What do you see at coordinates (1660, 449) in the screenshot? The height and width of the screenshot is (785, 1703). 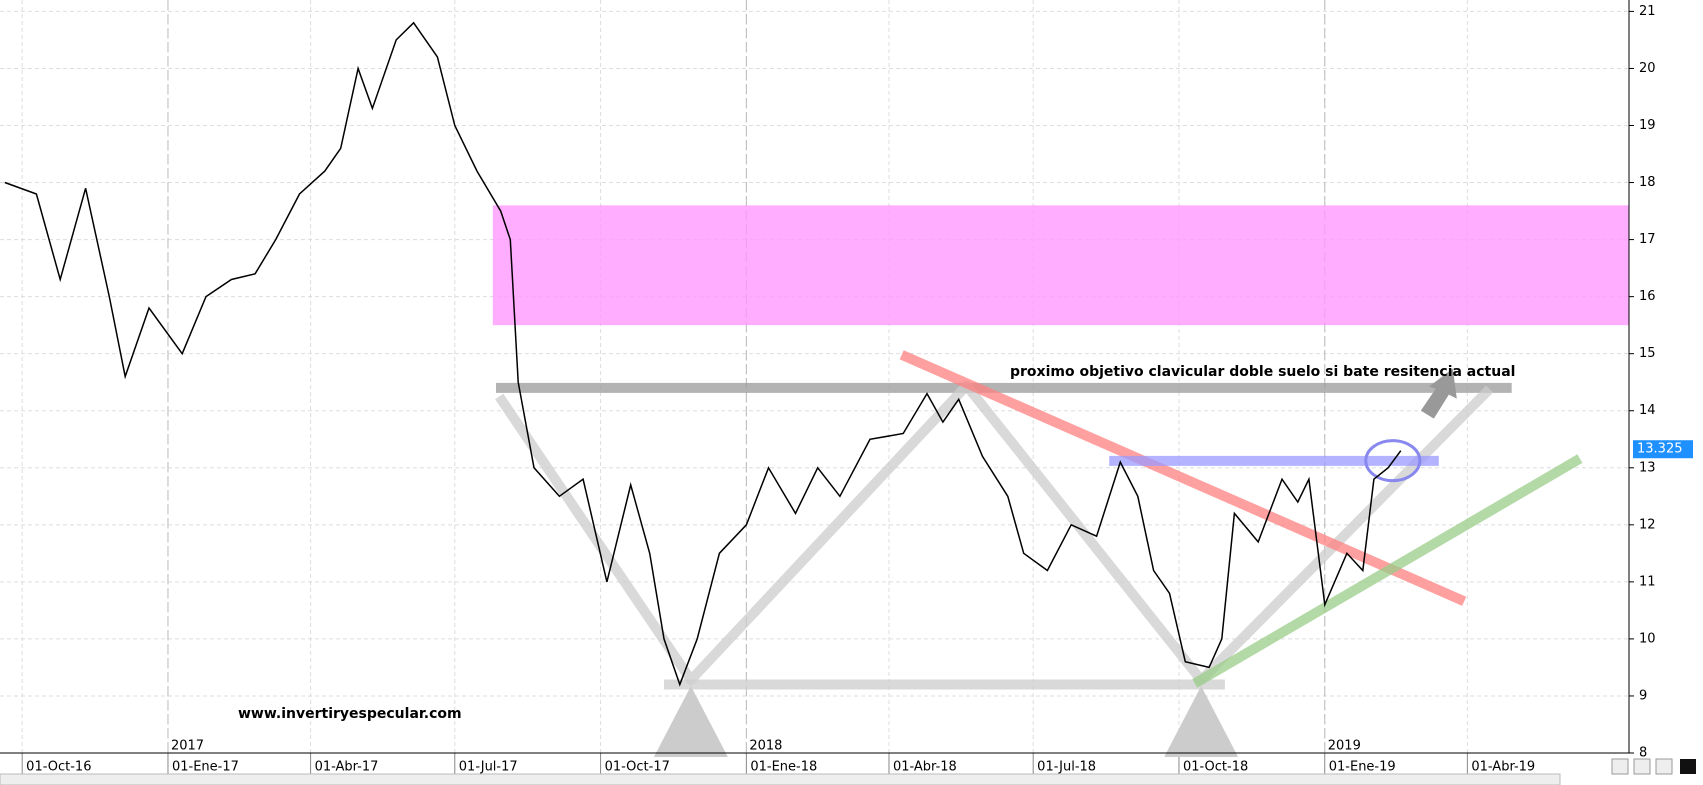 I see `last-price-label: 13.325` at bounding box center [1660, 449].